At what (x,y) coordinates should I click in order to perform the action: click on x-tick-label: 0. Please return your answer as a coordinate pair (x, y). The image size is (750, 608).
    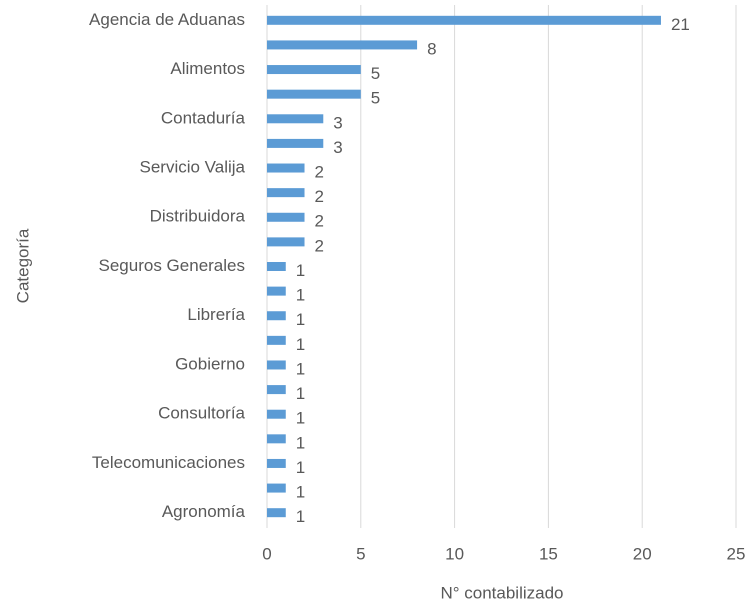
    Looking at the image, I should click on (266, 553).